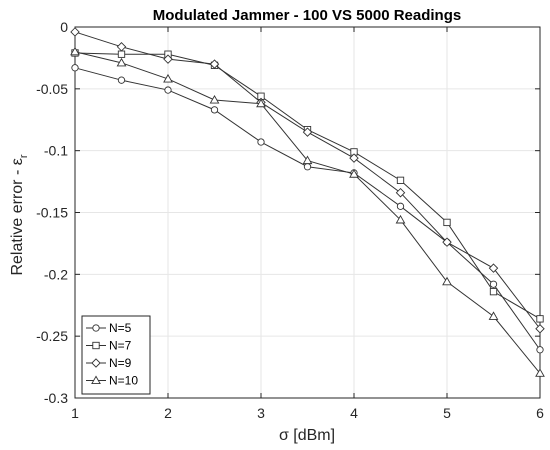 The image size is (550, 450). Describe the element at coordinates (52, 213) in the screenshot. I see `y-tick-label: -0.15` at that location.